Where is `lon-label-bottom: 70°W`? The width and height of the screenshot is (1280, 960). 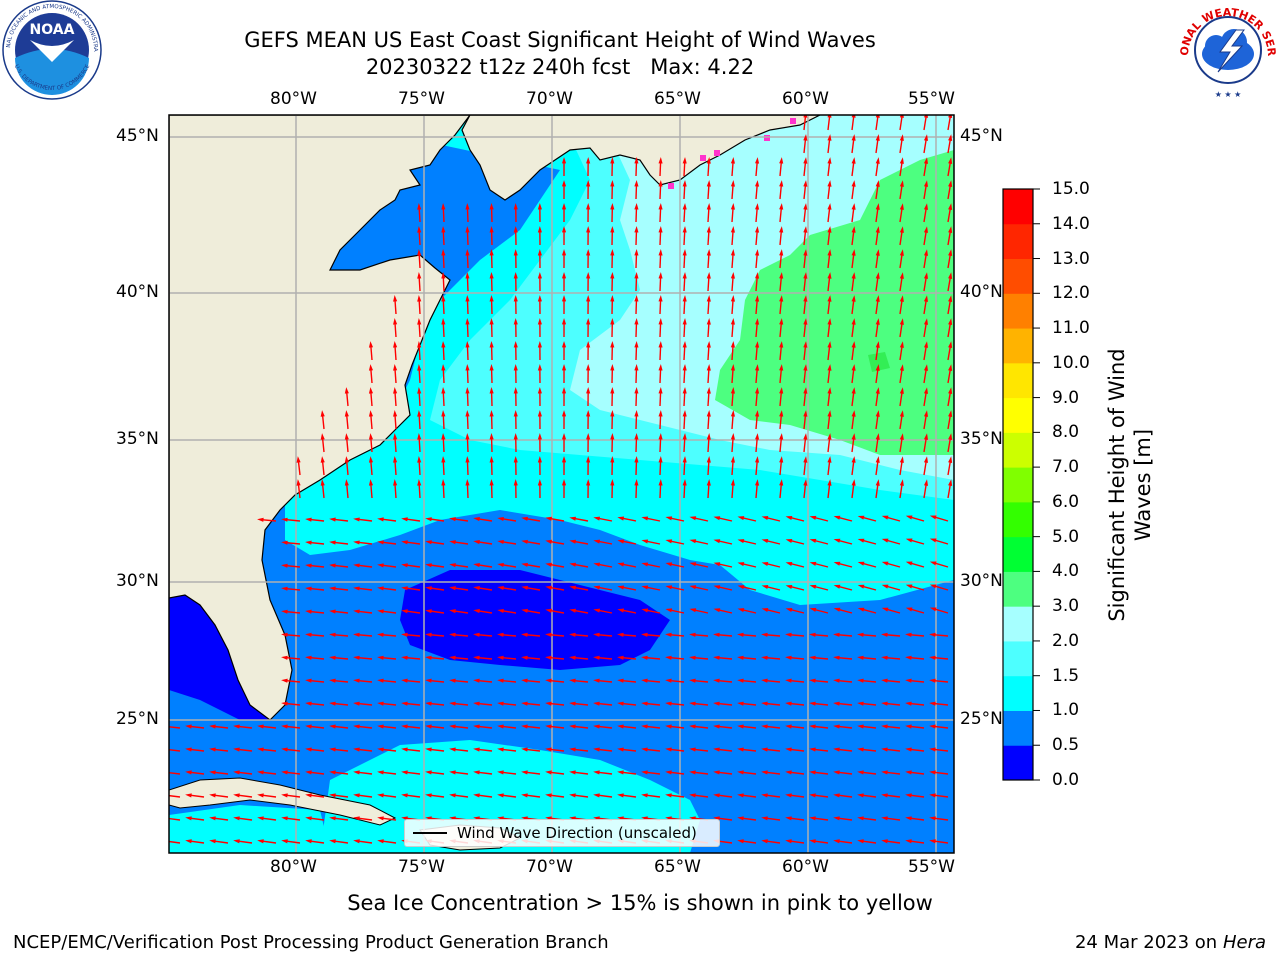 lon-label-bottom: 70°W is located at coordinates (549, 867).